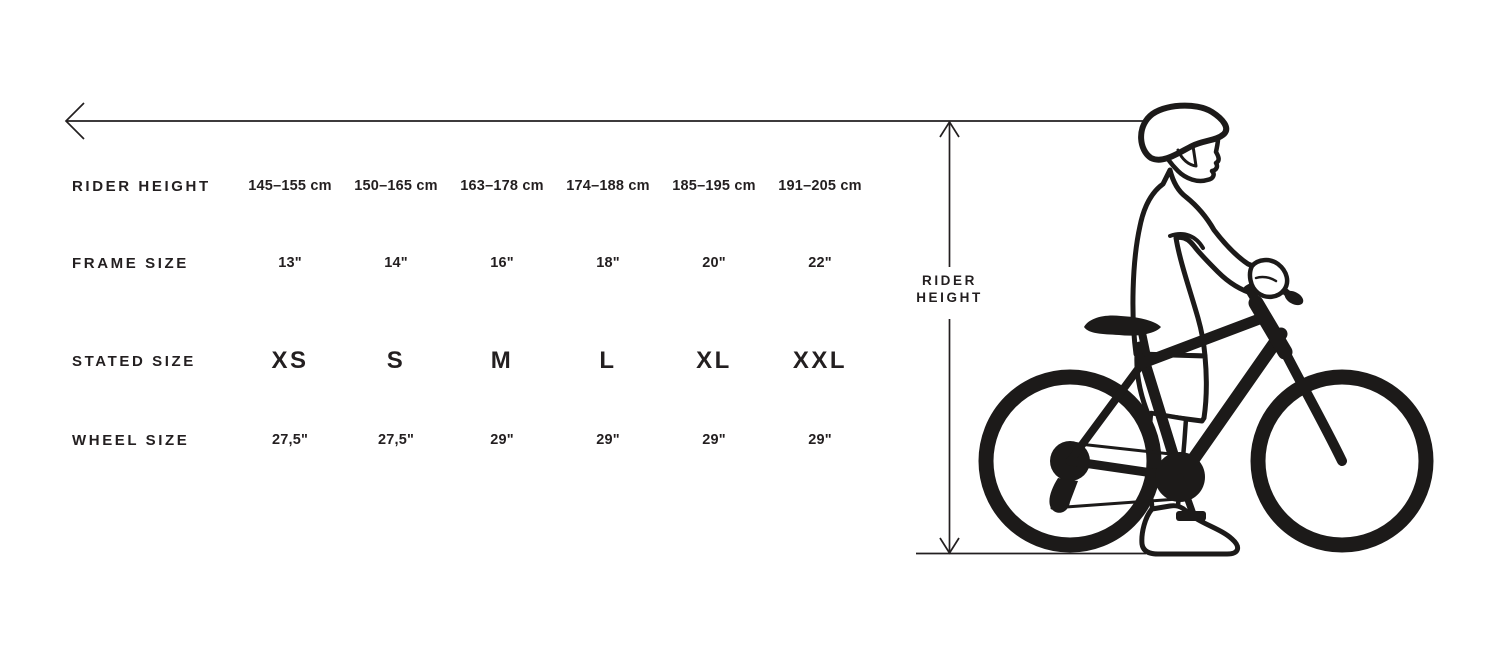 Image resolution: width=1500 pixels, height=667 pixels. What do you see at coordinates (131, 440) in the screenshot?
I see `row-label: WHEEL SIZE` at bounding box center [131, 440].